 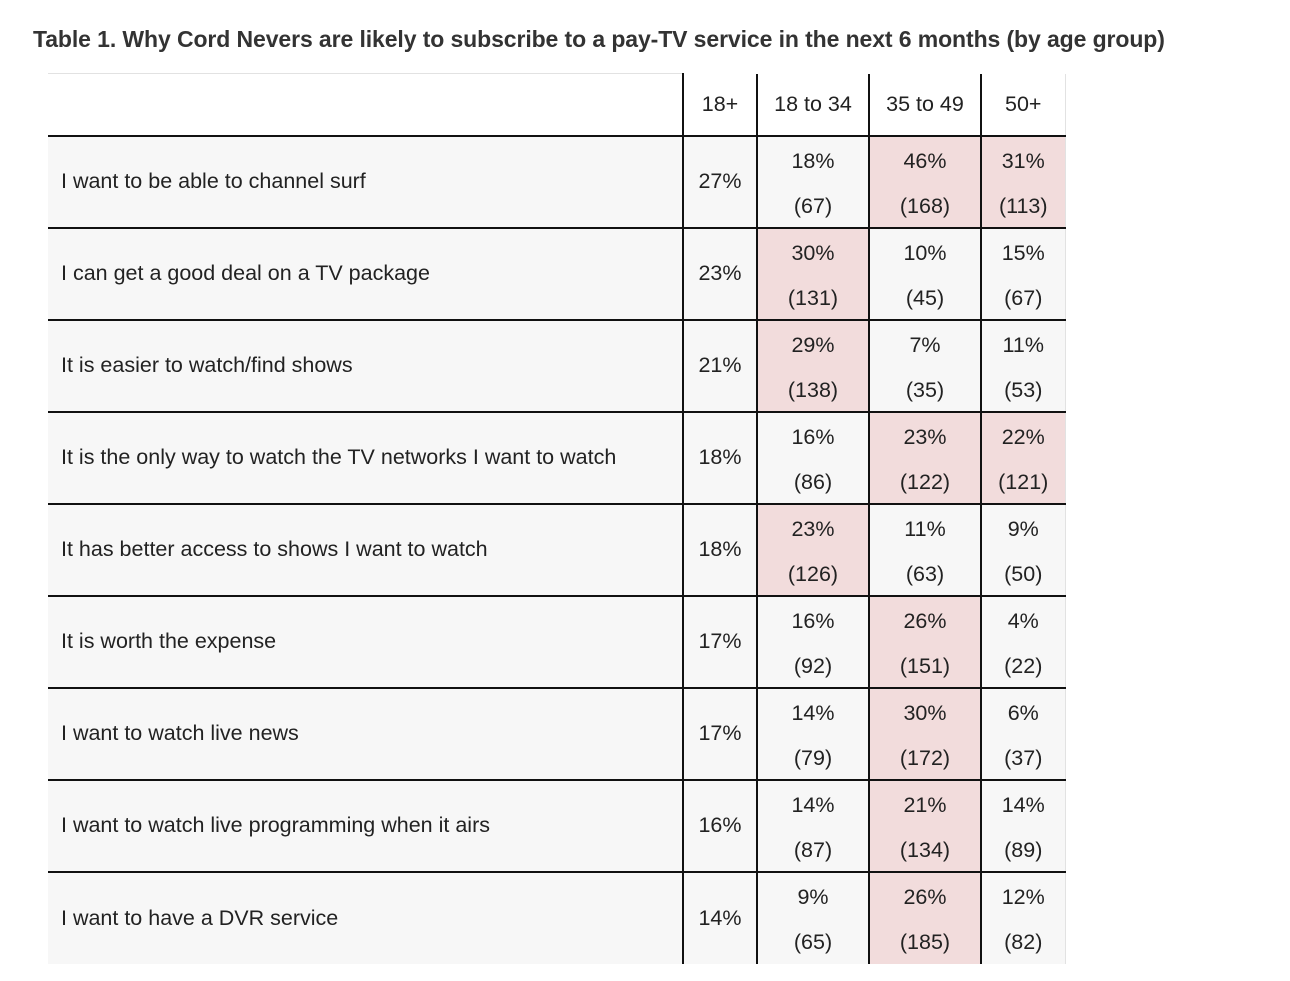 What do you see at coordinates (812, 181) in the screenshot?
I see `cell-18-to-34: 18% (67)` at bounding box center [812, 181].